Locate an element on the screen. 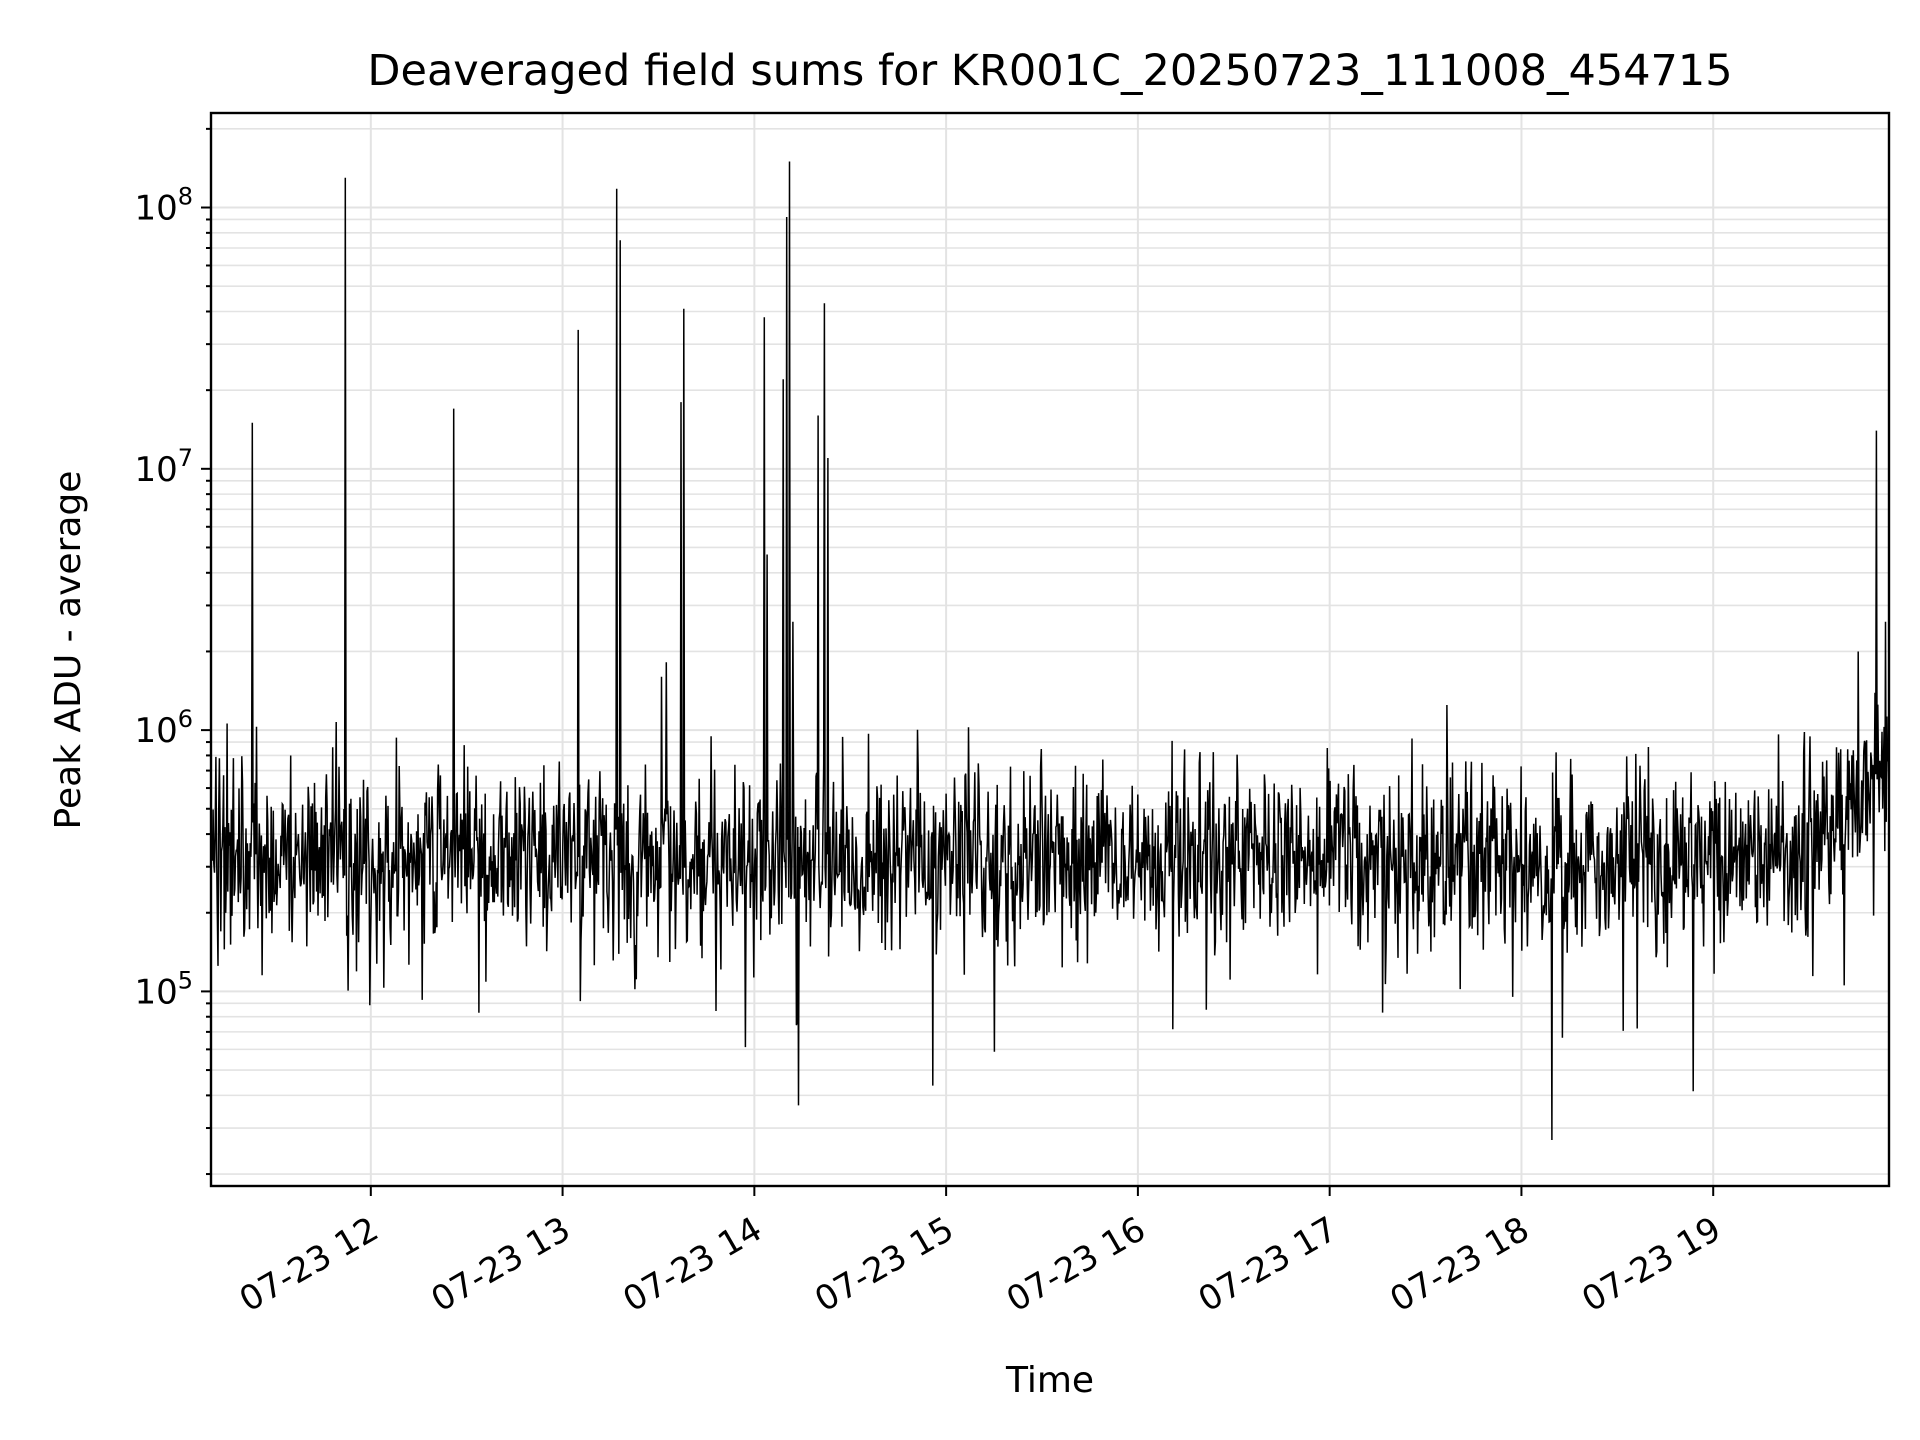  y-tick-label: 10⁸ is located at coordinates (163, 206).